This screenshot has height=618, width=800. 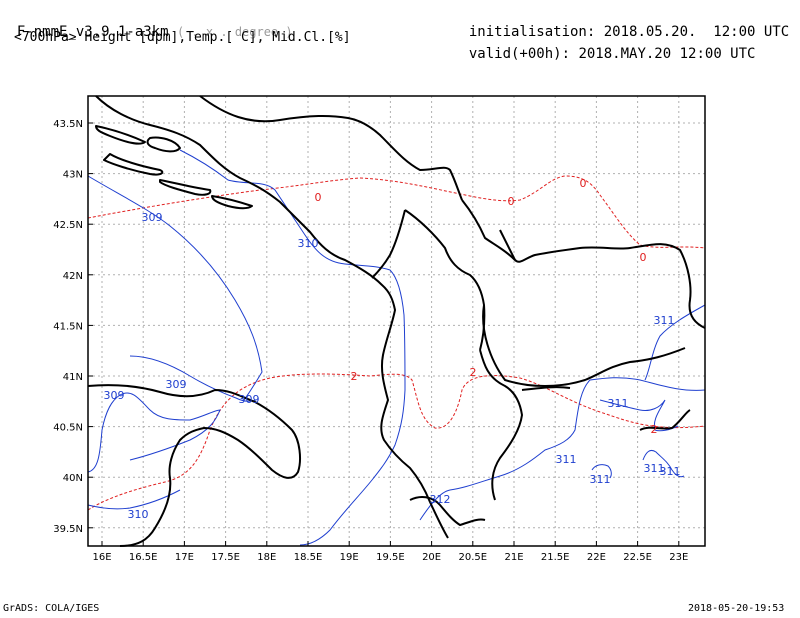 What do you see at coordinates (51, 608) in the screenshot?
I see `footer-software: GrADS: COLA/IGES` at bounding box center [51, 608].